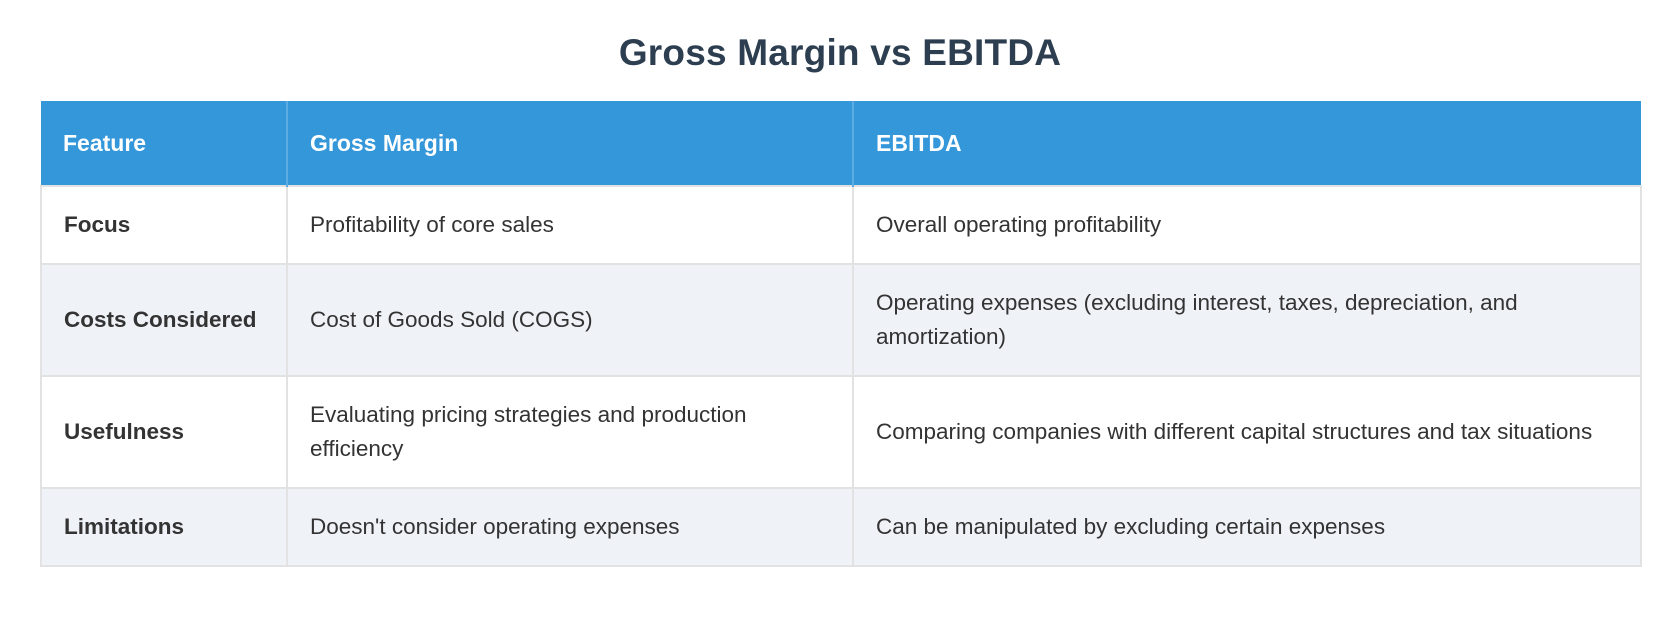  What do you see at coordinates (164, 143) in the screenshot?
I see `column-header-feature: Feature` at bounding box center [164, 143].